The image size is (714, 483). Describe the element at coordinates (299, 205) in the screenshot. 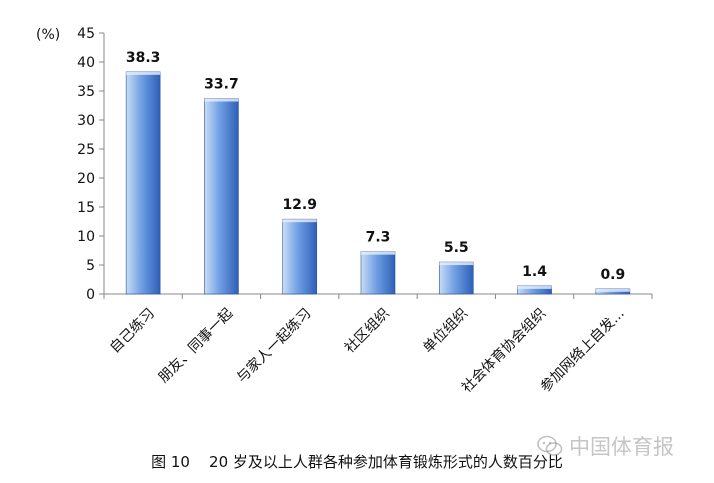

I see `value-label: 12.9` at that location.